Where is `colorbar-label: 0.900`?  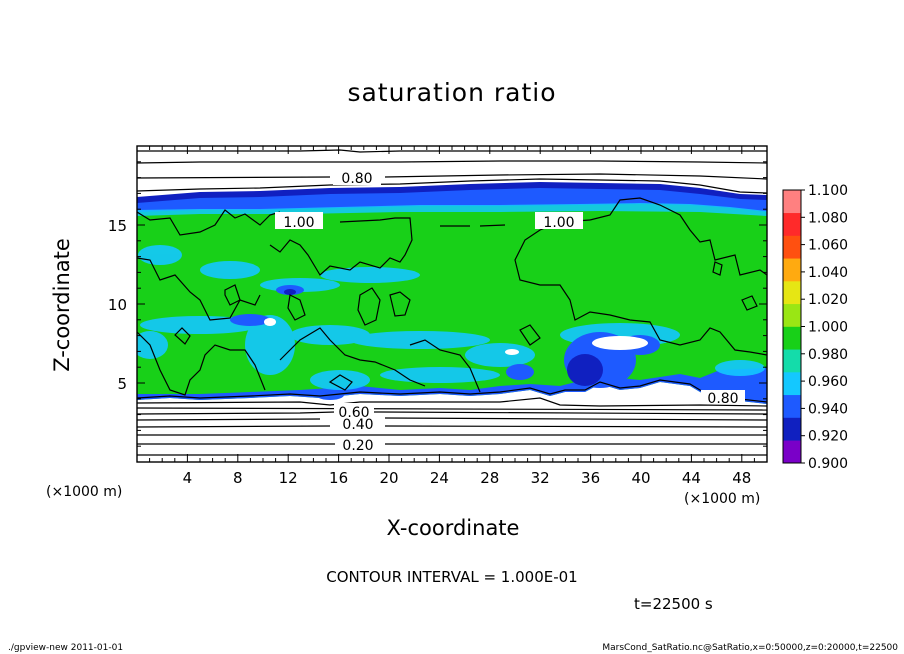 colorbar-label: 0.900 is located at coordinates (828, 464).